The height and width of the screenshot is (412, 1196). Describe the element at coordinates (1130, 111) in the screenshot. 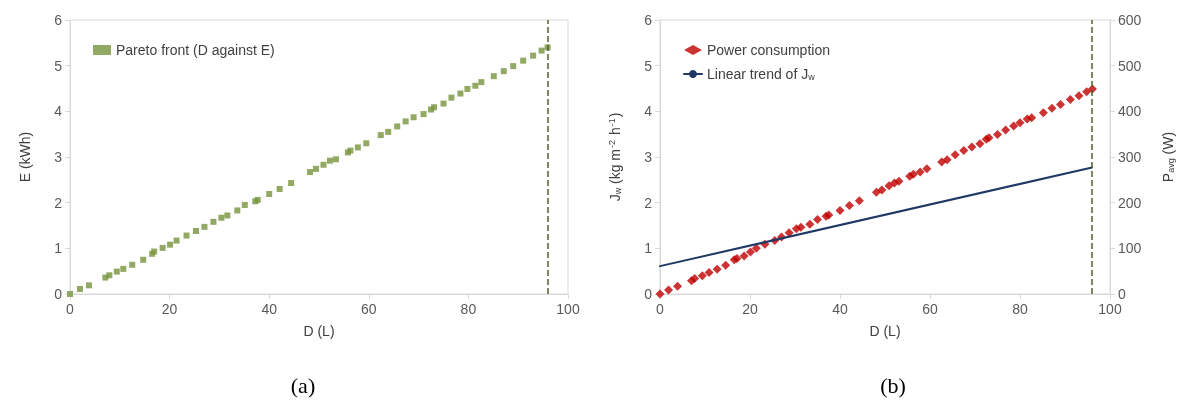

I see `y2-tick-label: 400` at that location.